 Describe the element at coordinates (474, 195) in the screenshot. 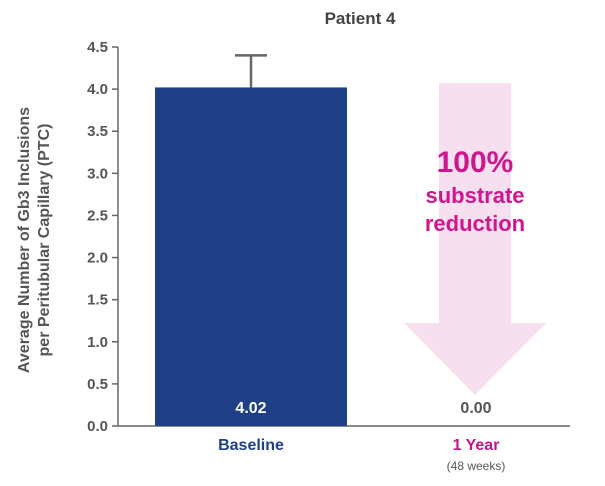

I see `annotation-line-2: substrate` at that location.